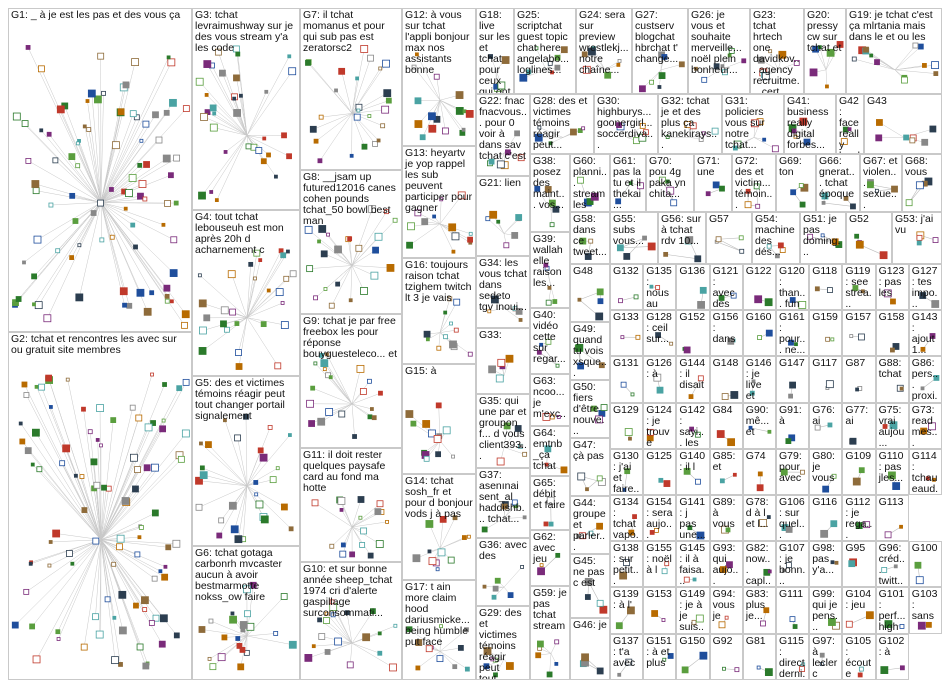  Describe the element at coordinates (796, 183) in the screenshot. I see `group-panel-g69: G69: ton` at that location.